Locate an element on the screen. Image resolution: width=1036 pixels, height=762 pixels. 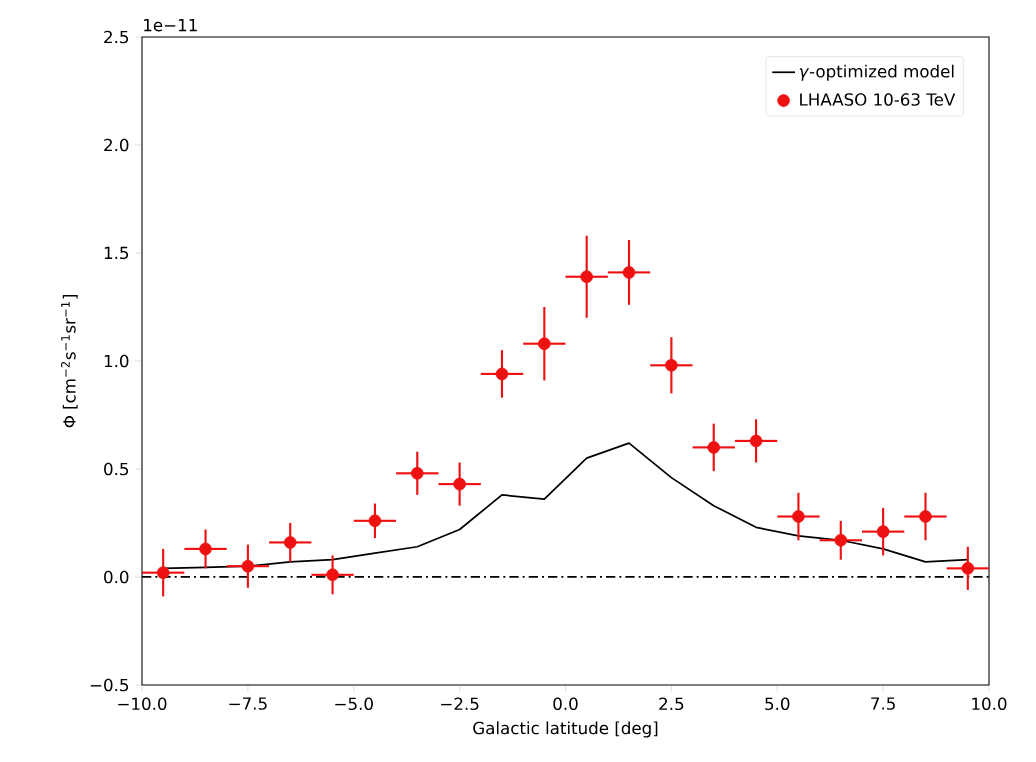
legend-label: γ-optimized model is located at coordinates (876, 72).